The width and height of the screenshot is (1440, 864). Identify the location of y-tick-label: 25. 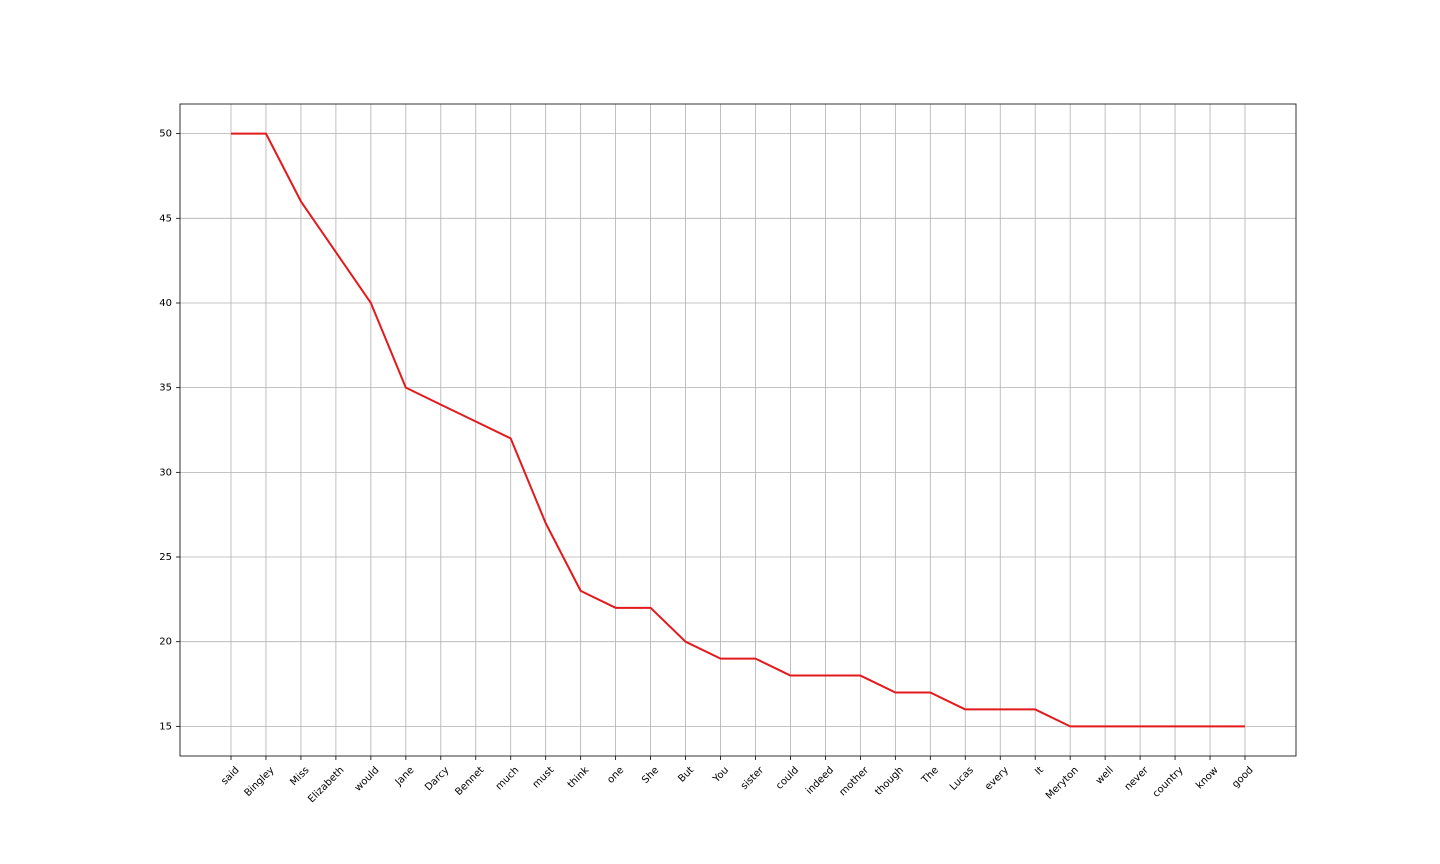
(165, 557).